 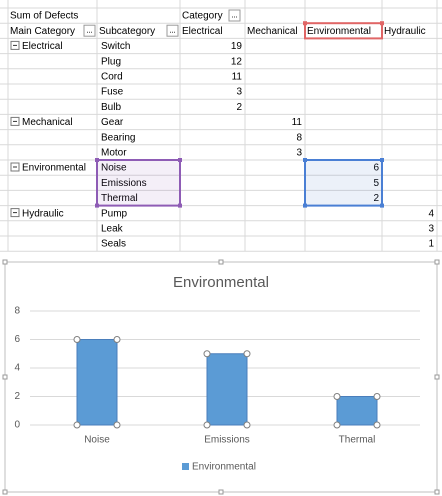 I want to click on chart-title: Environmental, so click(x=221, y=282).